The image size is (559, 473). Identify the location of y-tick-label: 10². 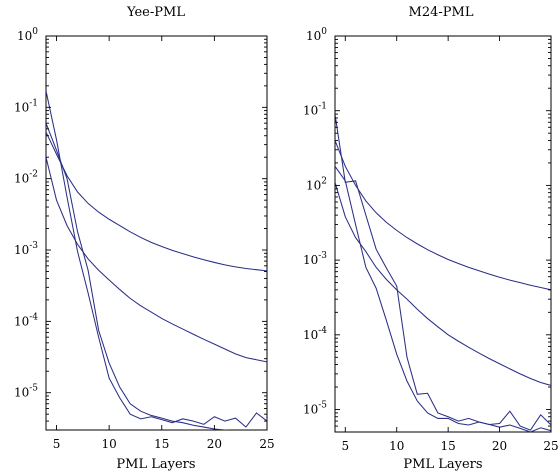
(316, 184).